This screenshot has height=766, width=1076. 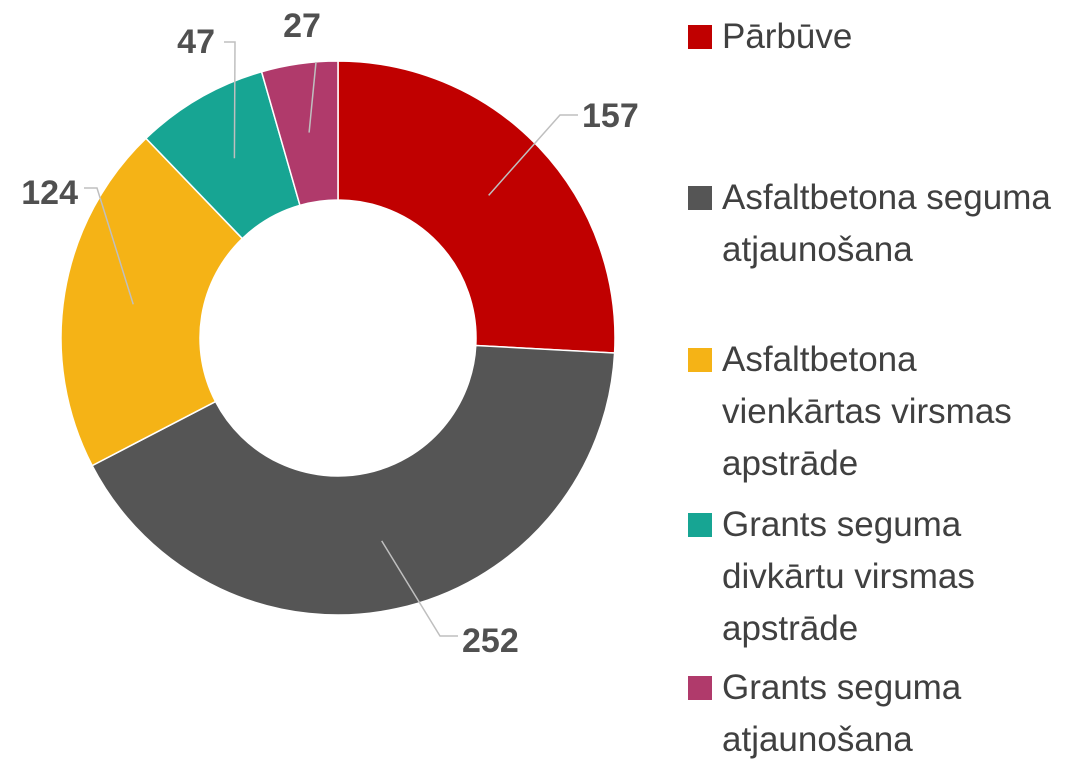 I want to click on legend-label: Asfaltbetona vienkārtas virsmas apstrāde, so click(x=867, y=411).